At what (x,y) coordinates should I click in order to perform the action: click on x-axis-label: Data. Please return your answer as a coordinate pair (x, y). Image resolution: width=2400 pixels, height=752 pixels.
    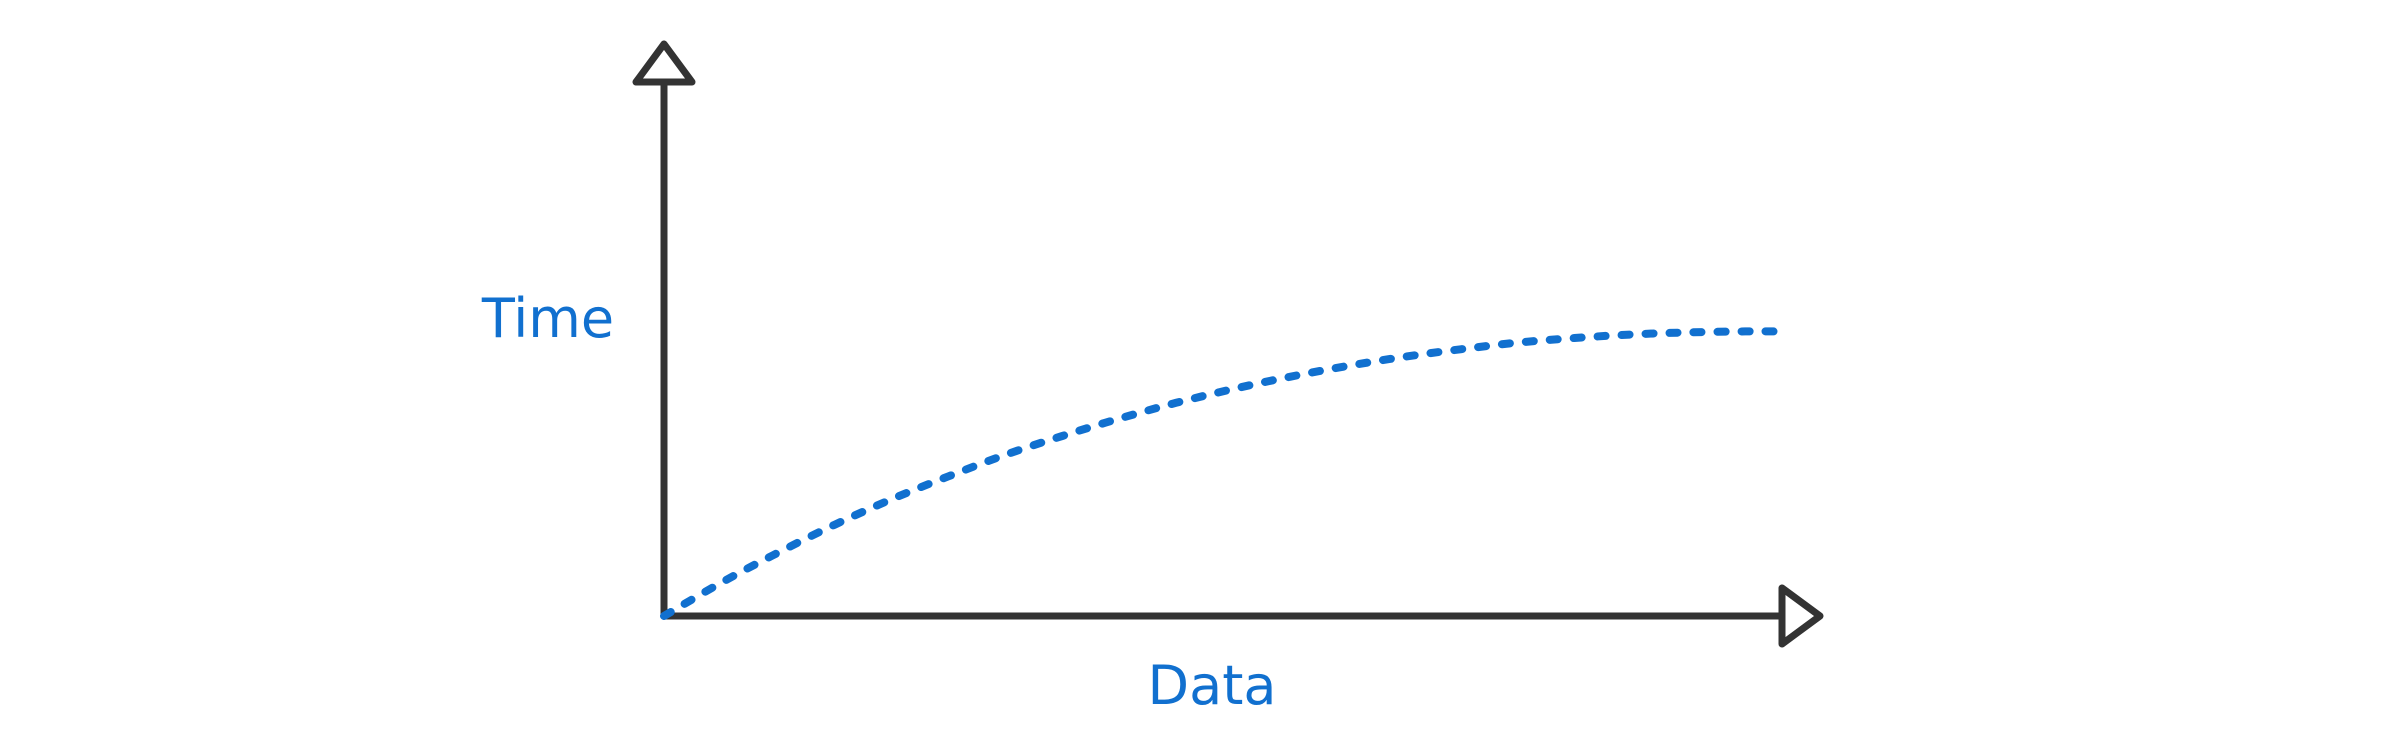
    Looking at the image, I should click on (1212, 685).